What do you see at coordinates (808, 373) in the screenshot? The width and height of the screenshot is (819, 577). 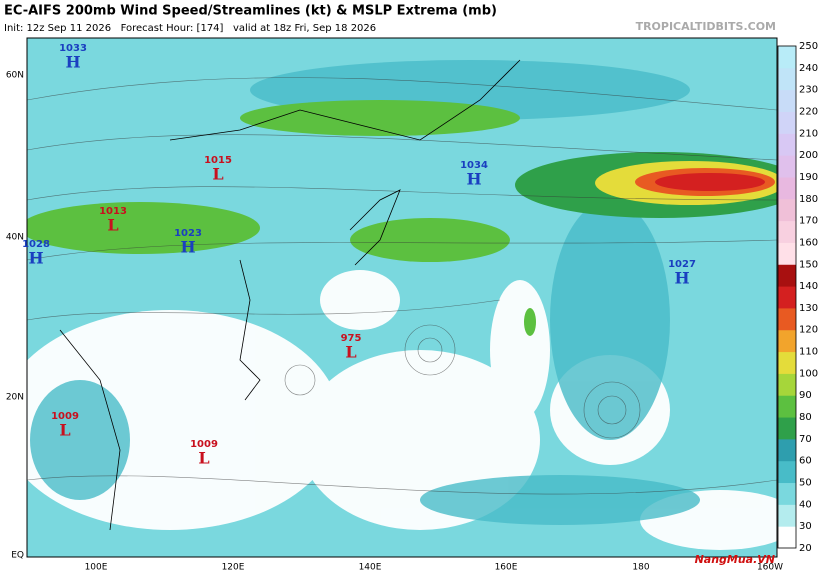 I see `colorbar-label: 100` at bounding box center [808, 373].